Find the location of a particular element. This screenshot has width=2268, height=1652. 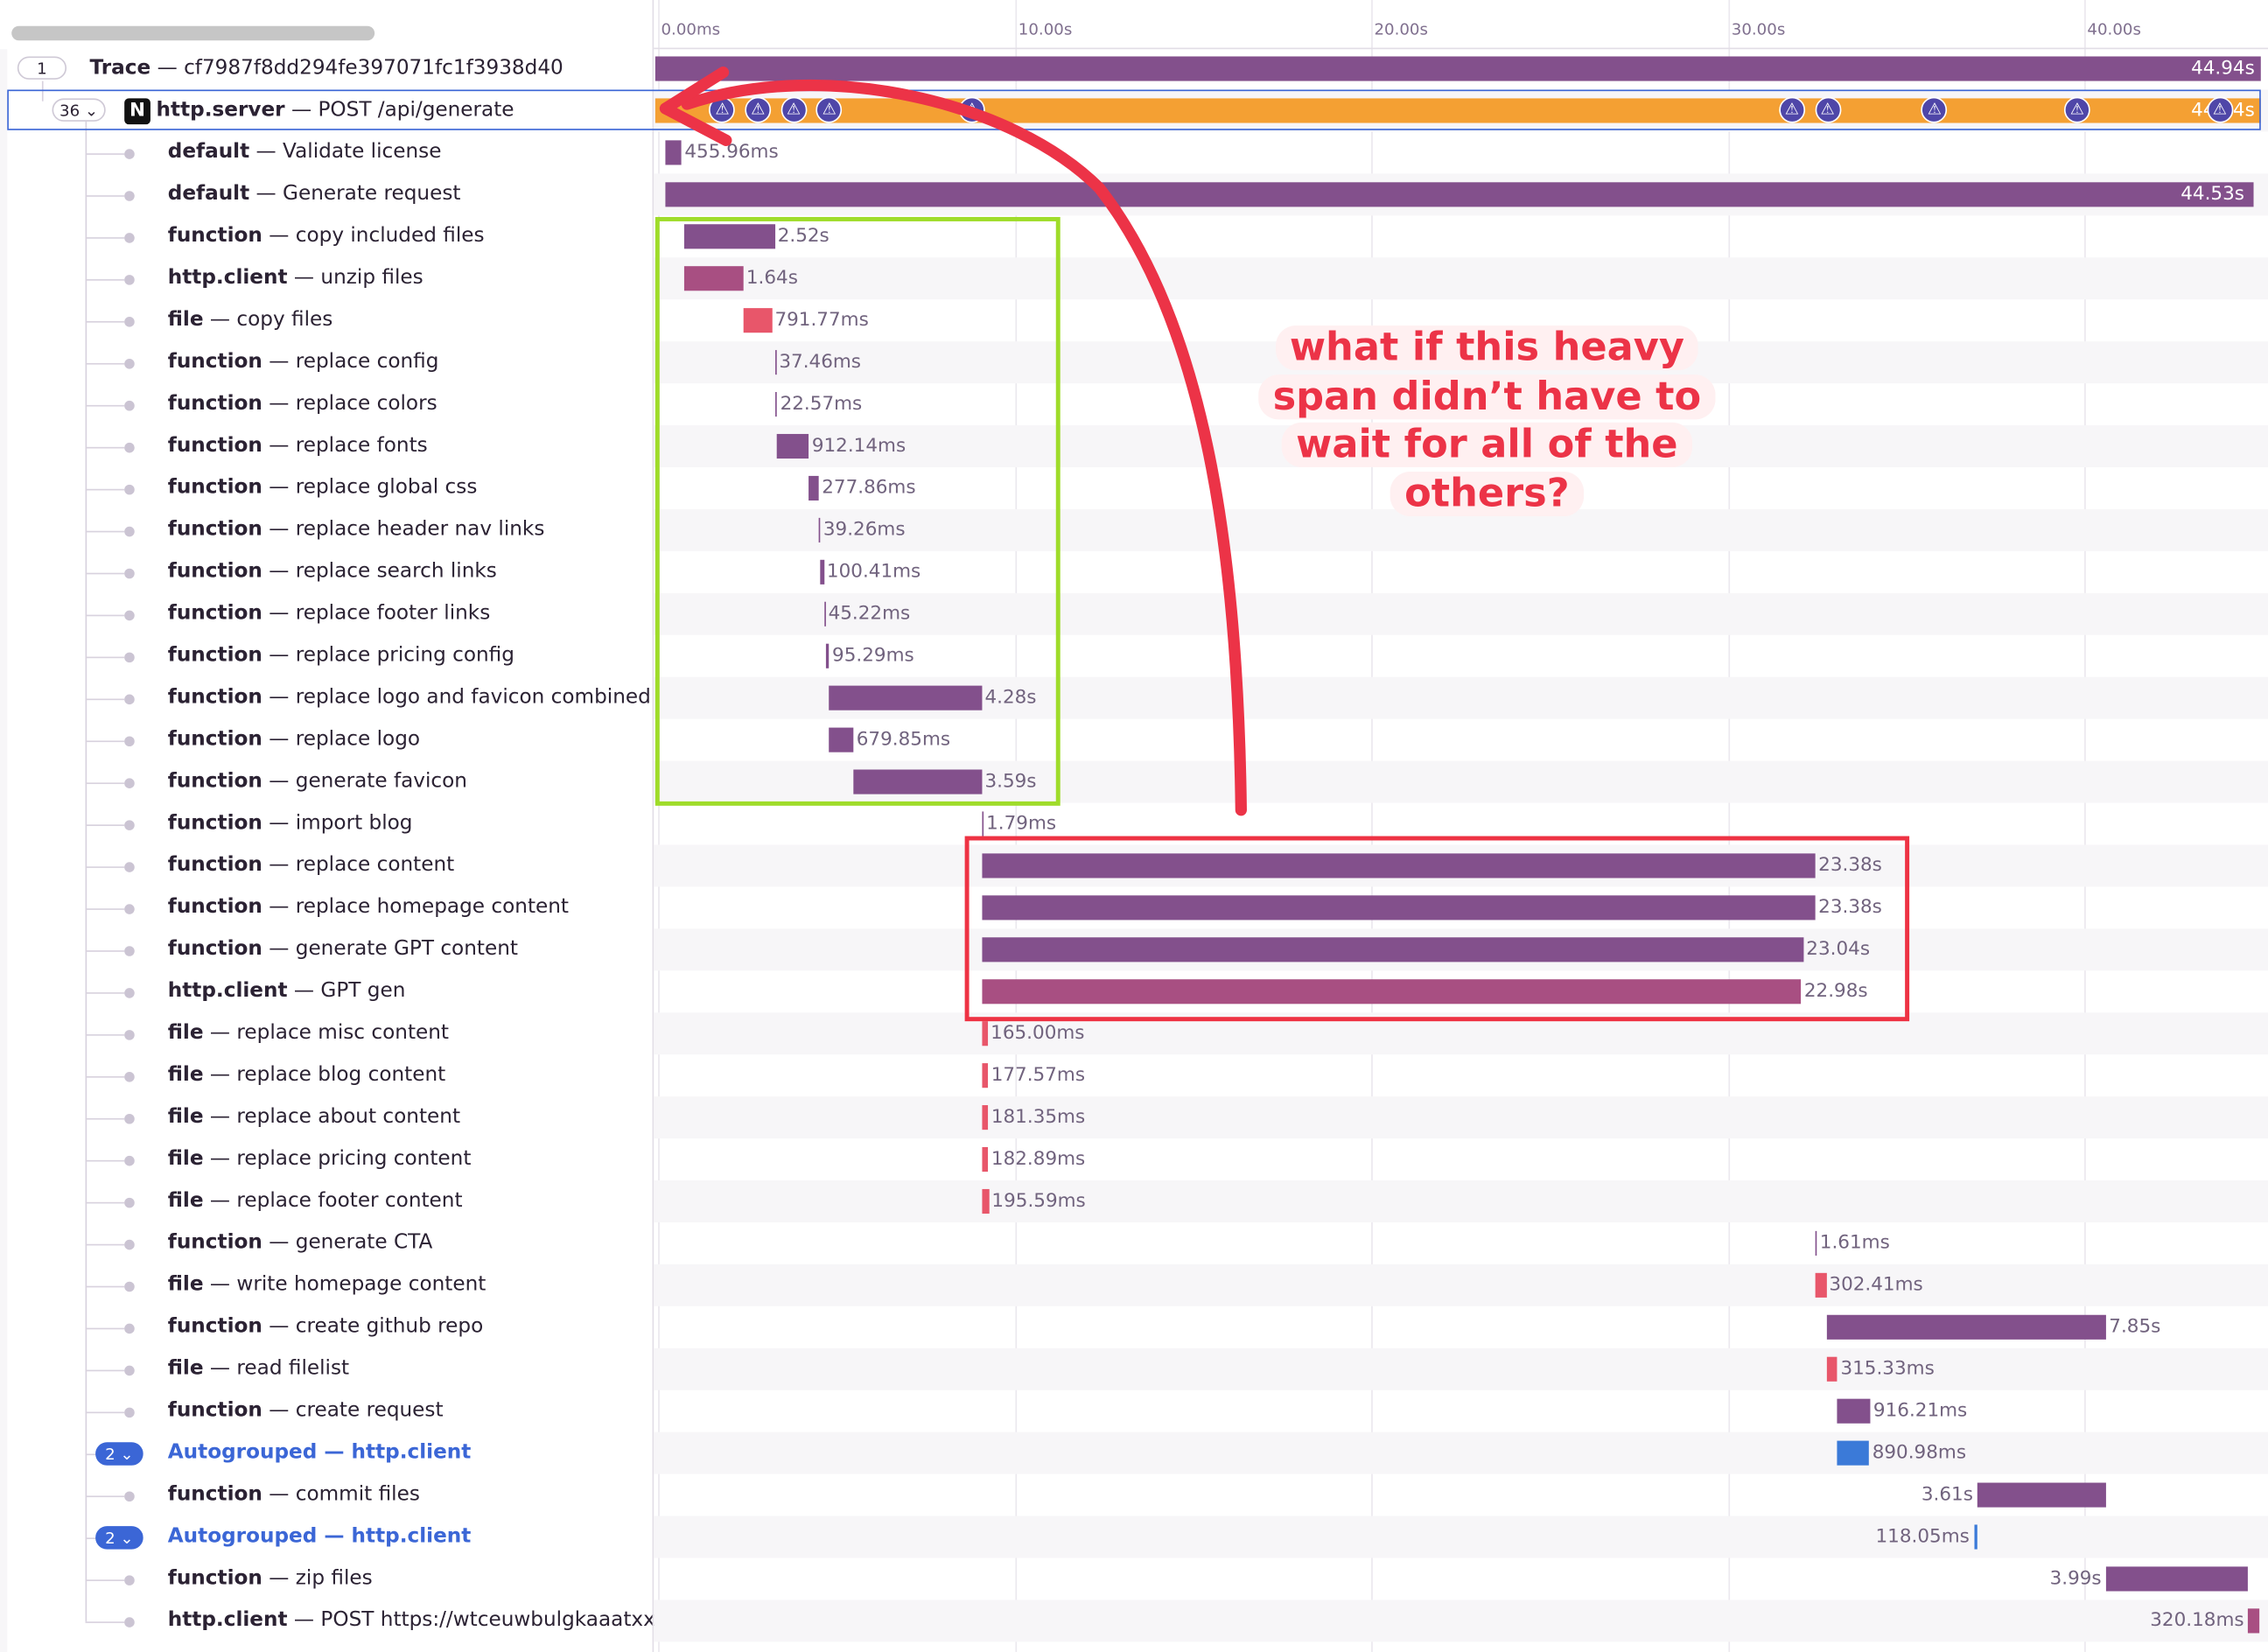

span-label: function — replace header nav links is located at coordinates (356, 529).